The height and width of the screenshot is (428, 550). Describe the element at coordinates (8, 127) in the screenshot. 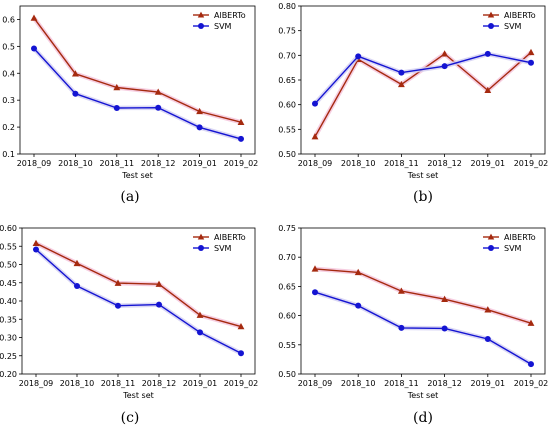

I see `y-tick-label: 0.2` at that location.